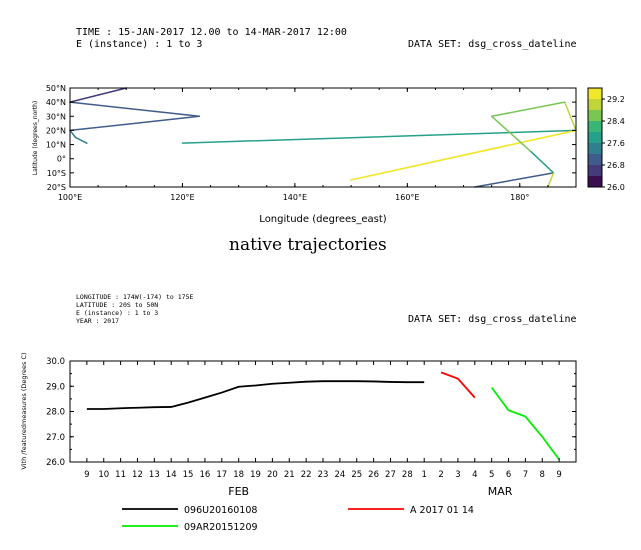 This screenshot has height=550, width=641. Describe the element at coordinates (370, 491) in the screenshot. I see `ts-month-labels: FEB MAR` at that location.